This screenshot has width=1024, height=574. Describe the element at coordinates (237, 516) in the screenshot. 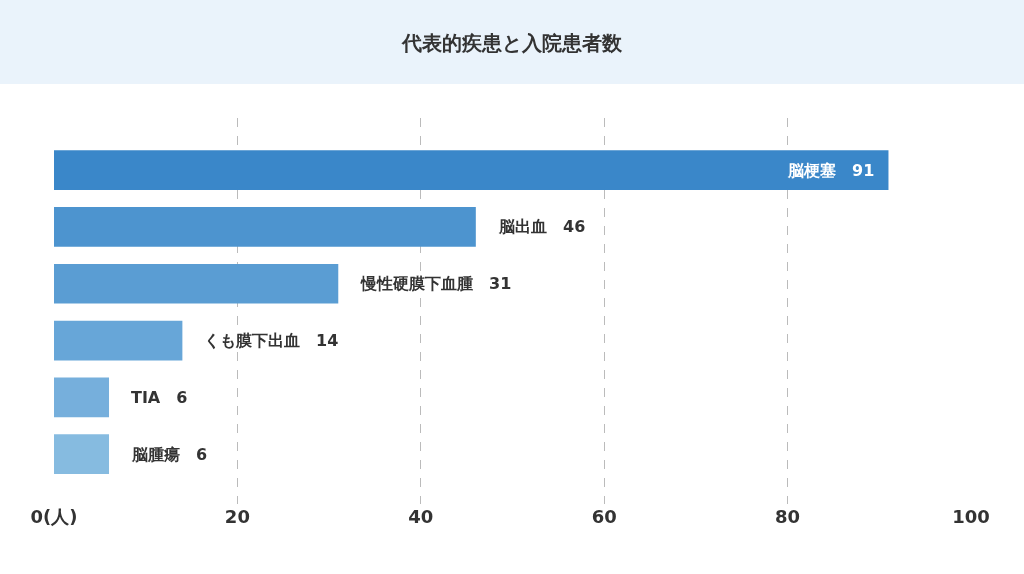

I see `x-tick-label: 20` at that location.